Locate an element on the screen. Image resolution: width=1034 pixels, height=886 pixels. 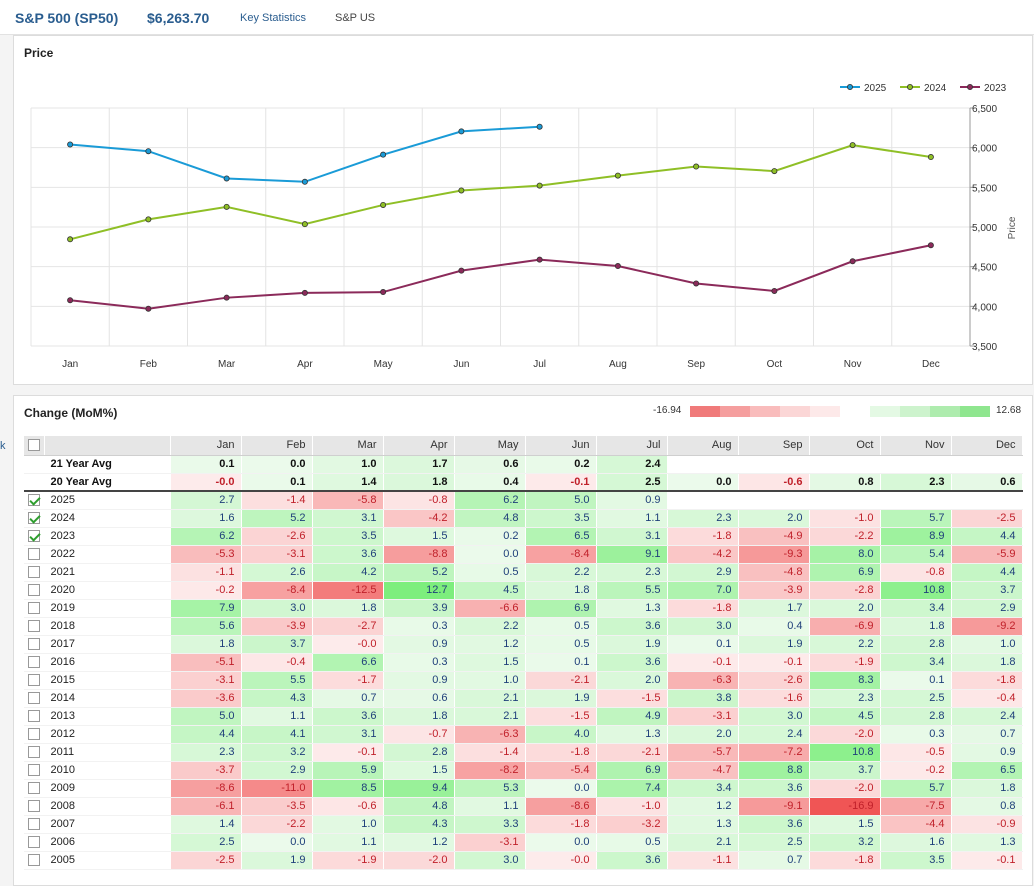
series-line-2025 is located at coordinates (305, 154).